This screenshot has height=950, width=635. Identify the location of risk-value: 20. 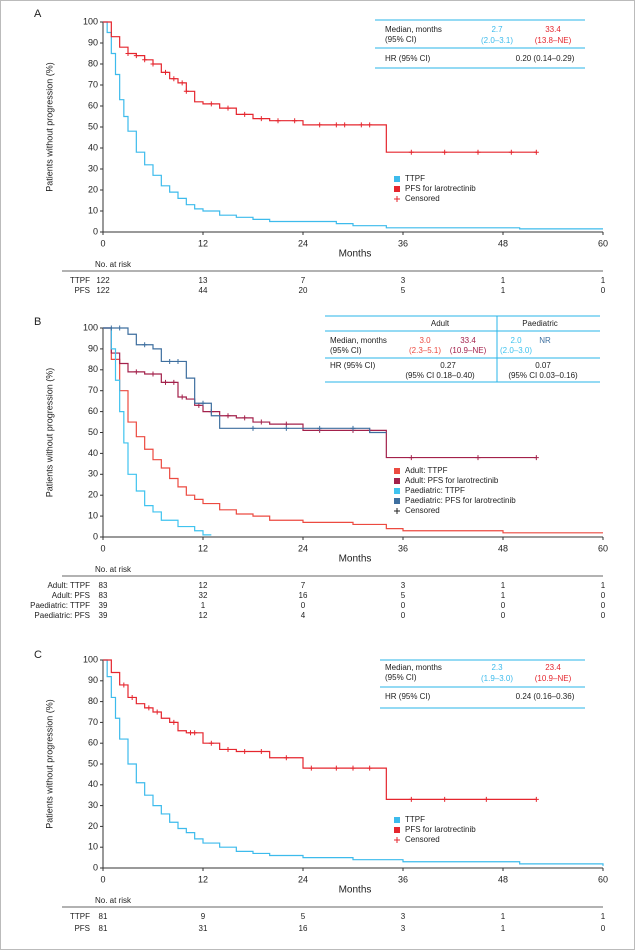
(303, 290).